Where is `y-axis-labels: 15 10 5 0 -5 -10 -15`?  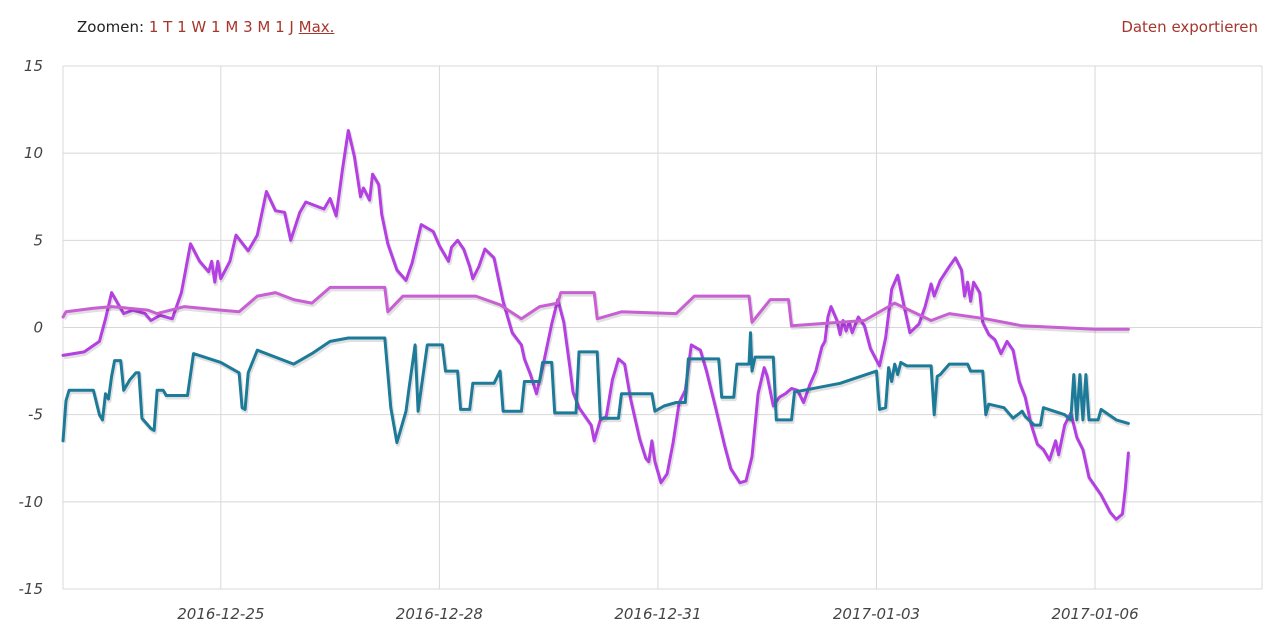
y-axis-labels: 15 10 5 0 -5 -10 -15 is located at coordinates (31, 327).